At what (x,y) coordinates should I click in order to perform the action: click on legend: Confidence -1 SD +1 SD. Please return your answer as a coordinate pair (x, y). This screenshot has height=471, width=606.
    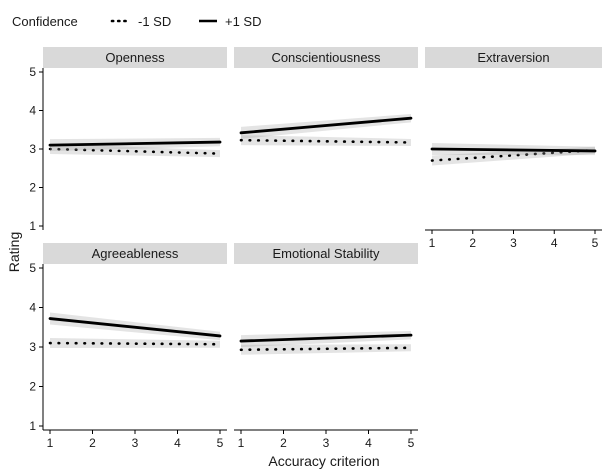
    Looking at the image, I should click on (137, 21).